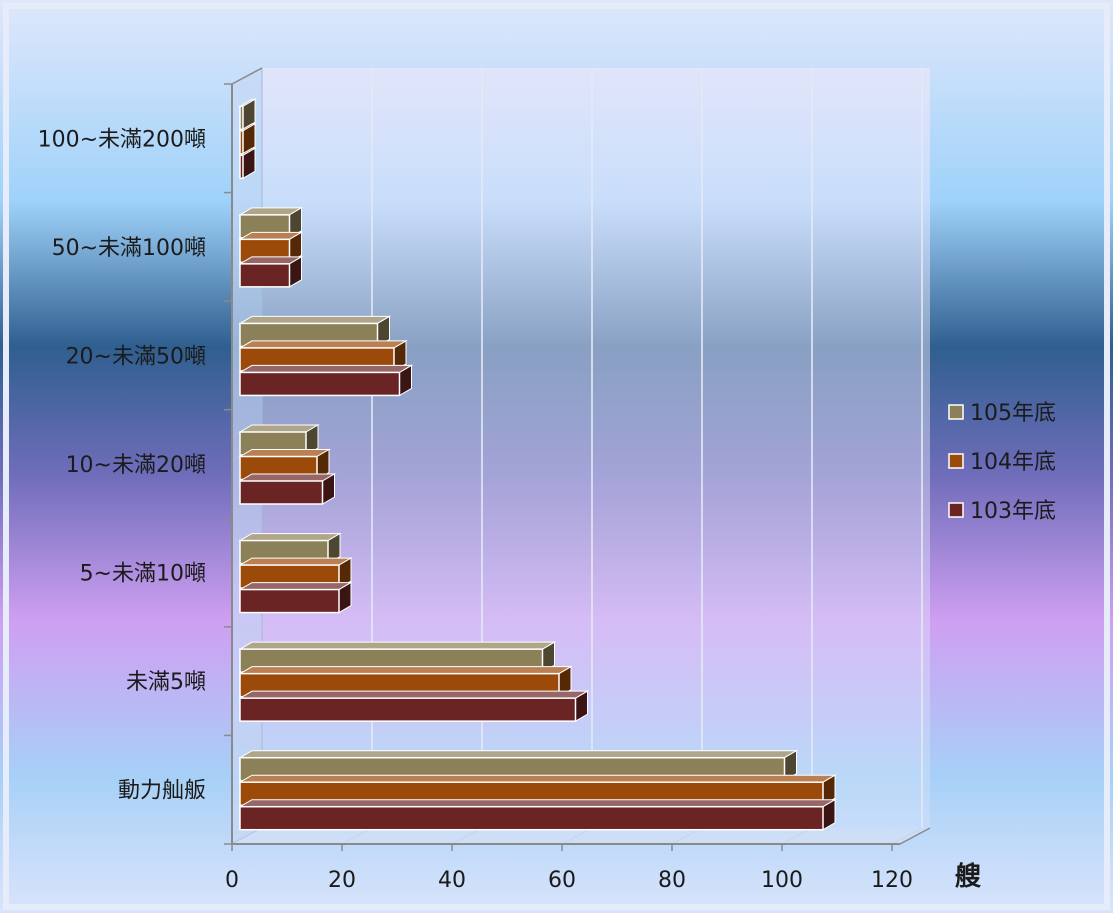 The height and width of the screenshot is (913, 1113). What do you see at coordinates (342, 880) in the screenshot?
I see `x-tick-label: 20` at bounding box center [342, 880].